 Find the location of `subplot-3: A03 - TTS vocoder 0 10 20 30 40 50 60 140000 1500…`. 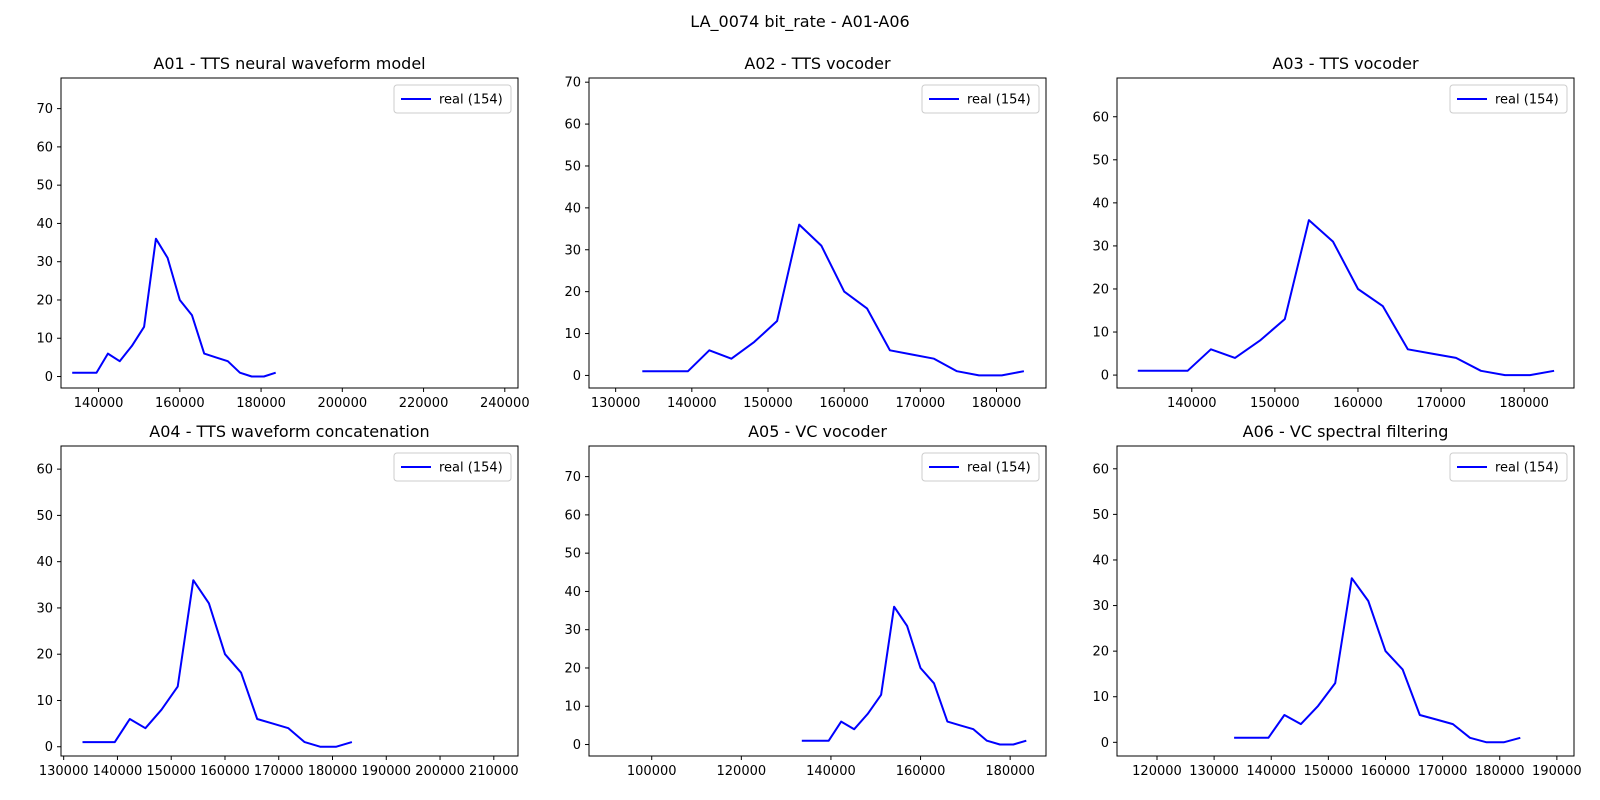

subplot-3: A03 - TTS vocoder 0 10 20 30 40 50 60 140000 1500… is located at coordinates (1333, 232).